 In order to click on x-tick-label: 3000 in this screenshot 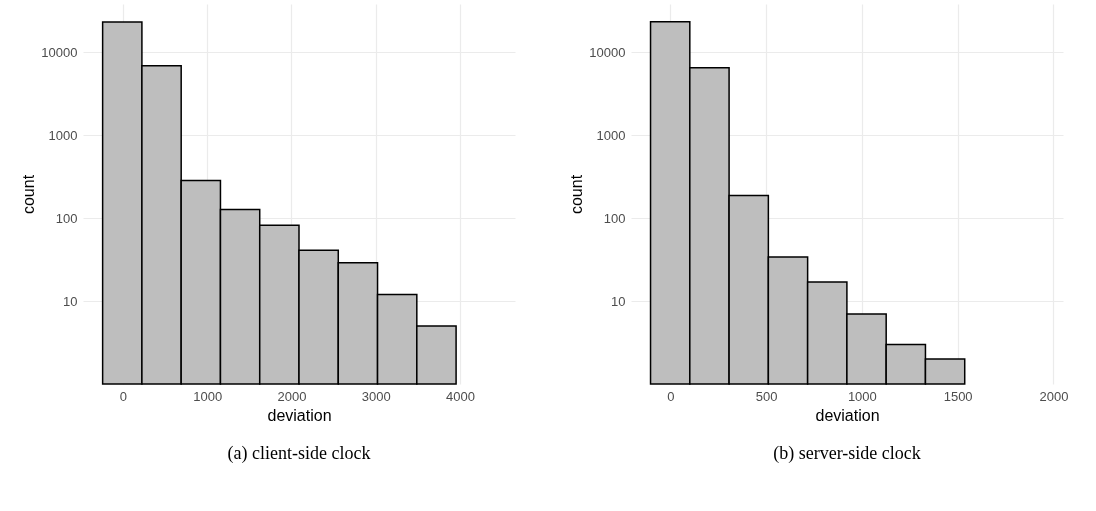, I will do `click(376, 396)`.